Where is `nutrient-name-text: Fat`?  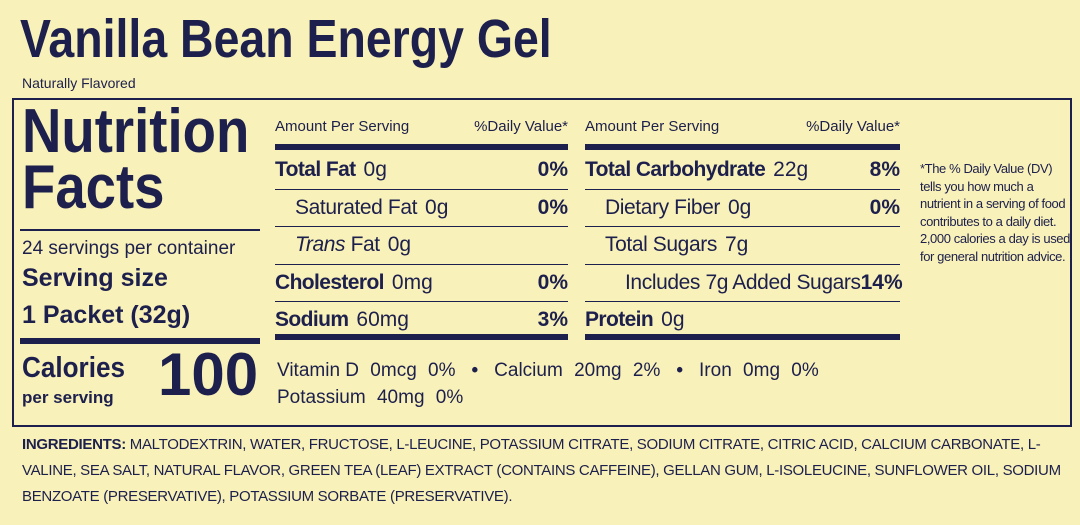 nutrient-name-text: Fat is located at coordinates (365, 245).